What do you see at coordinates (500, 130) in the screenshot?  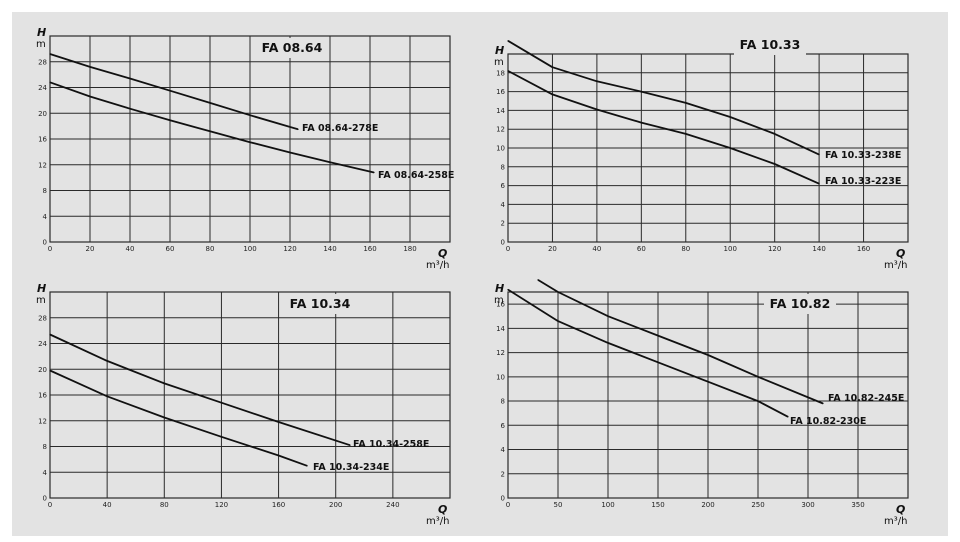 I see `y-tick-label: 12` at bounding box center [500, 130].